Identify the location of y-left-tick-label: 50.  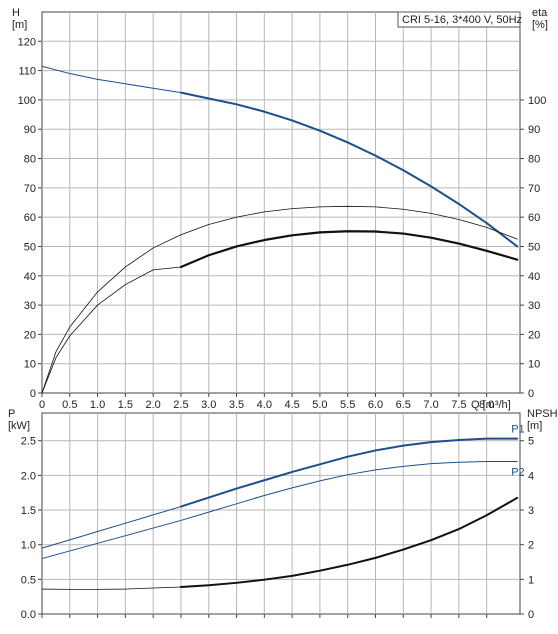
(30, 247).